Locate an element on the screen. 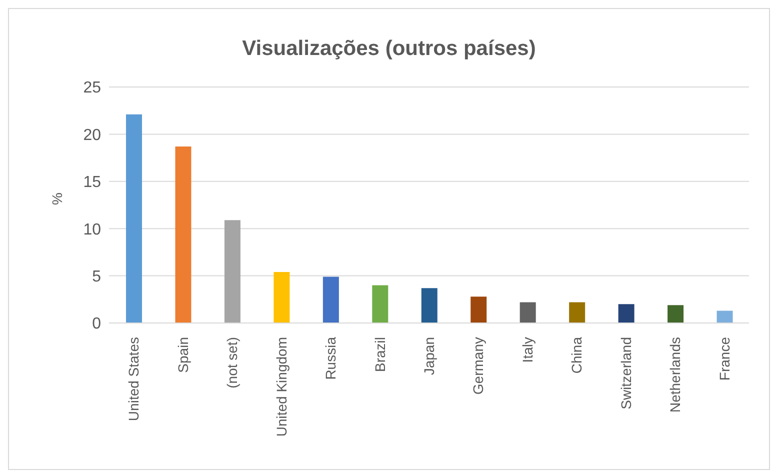 The image size is (779, 475). x-tick-label: United Kingdom is located at coordinates (281, 387).